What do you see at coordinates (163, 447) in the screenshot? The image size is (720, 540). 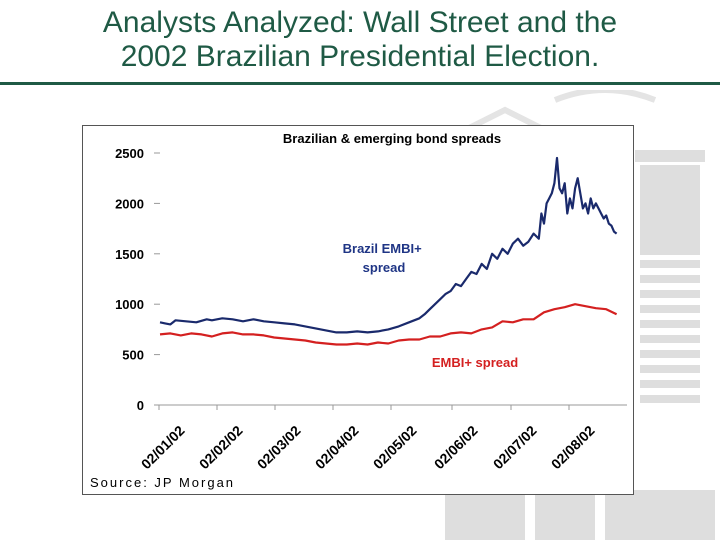 I see `x-tick-label: 02/01/02` at bounding box center [163, 447].